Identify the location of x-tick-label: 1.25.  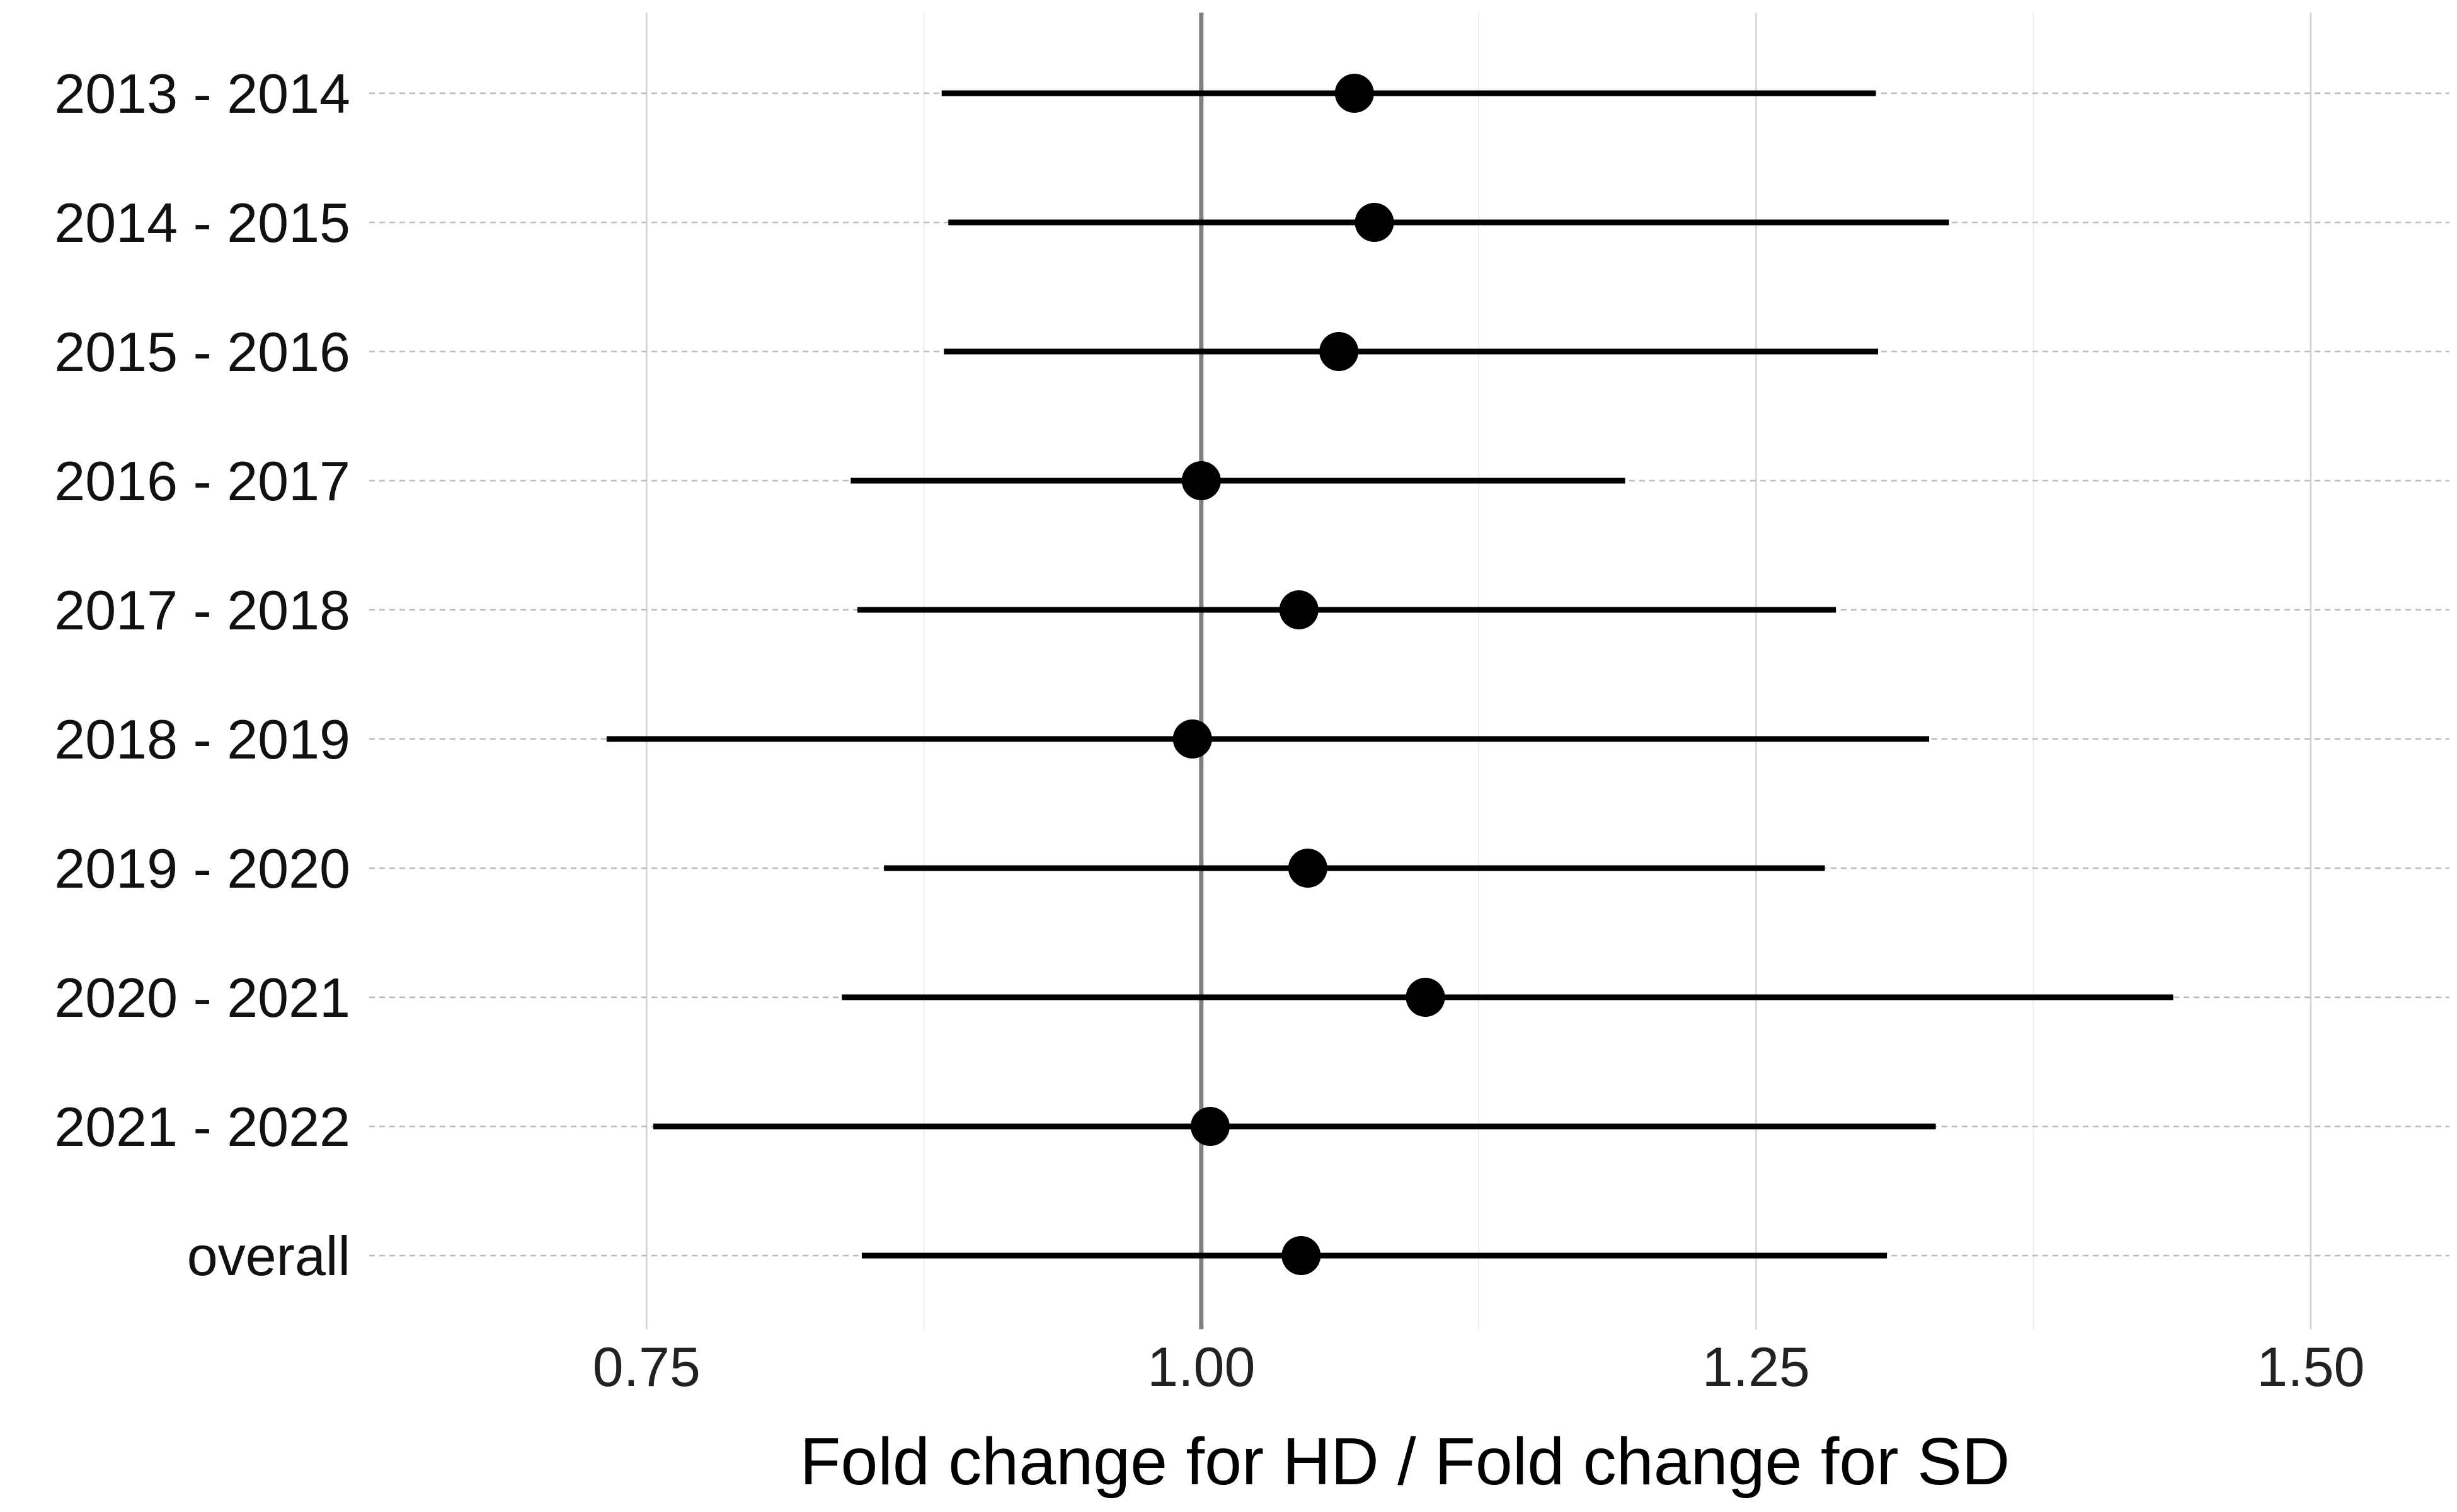
(1756, 1367).